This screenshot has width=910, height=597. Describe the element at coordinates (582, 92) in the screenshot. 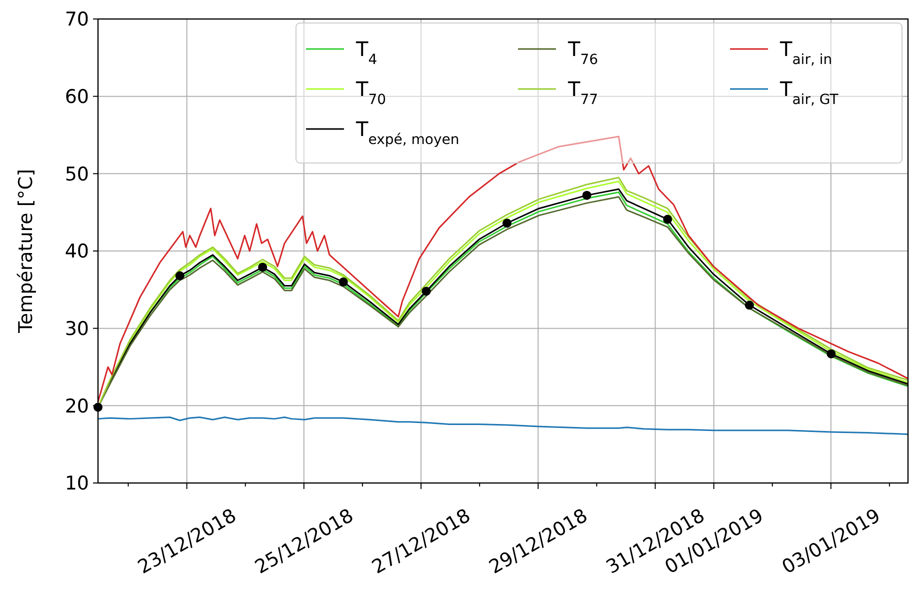

I see `legend-label: T$_{77}$` at that location.